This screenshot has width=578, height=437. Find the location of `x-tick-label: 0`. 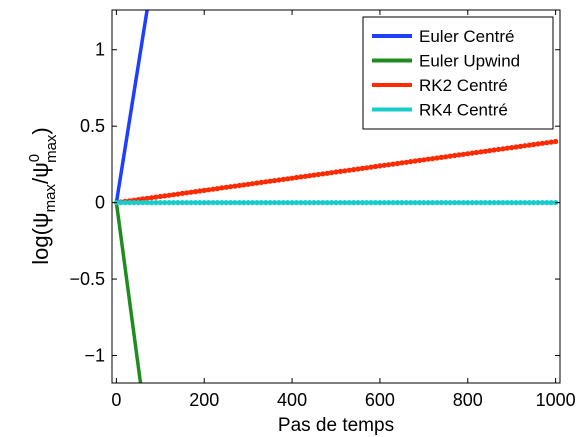

x-tick-label: 0 is located at coordinates (116, 400).